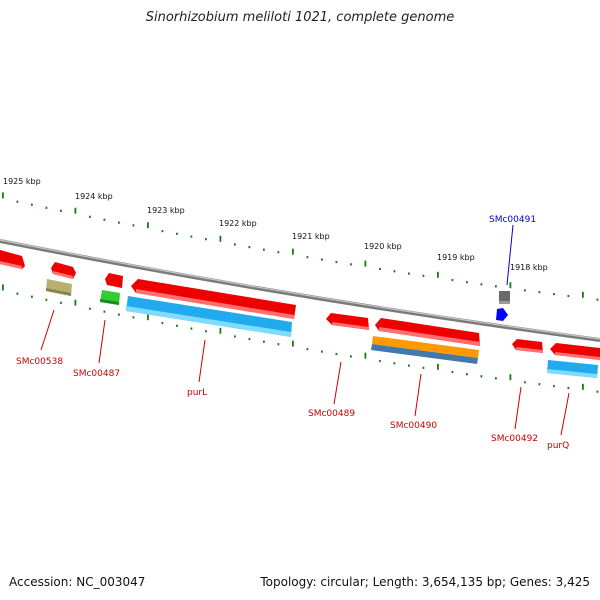  I want to click on gene-feature-smc00491-misc, so click(504, 297).